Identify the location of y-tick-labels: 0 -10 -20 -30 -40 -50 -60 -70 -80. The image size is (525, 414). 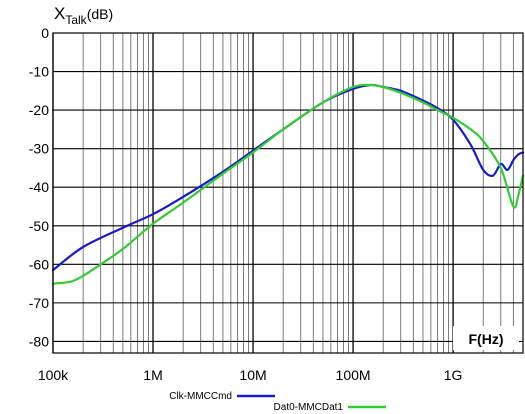
(39, 187).